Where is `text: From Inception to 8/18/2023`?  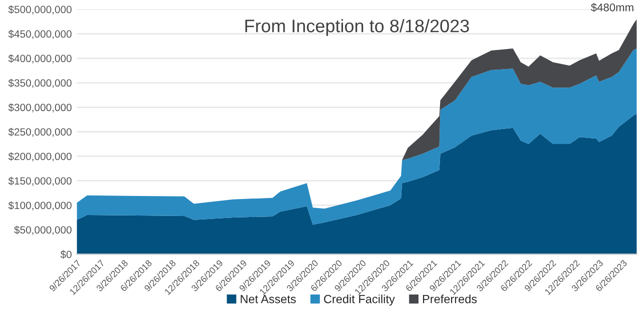
text: From Inception to 8/18/2023 is located at coordinates (357, 27).